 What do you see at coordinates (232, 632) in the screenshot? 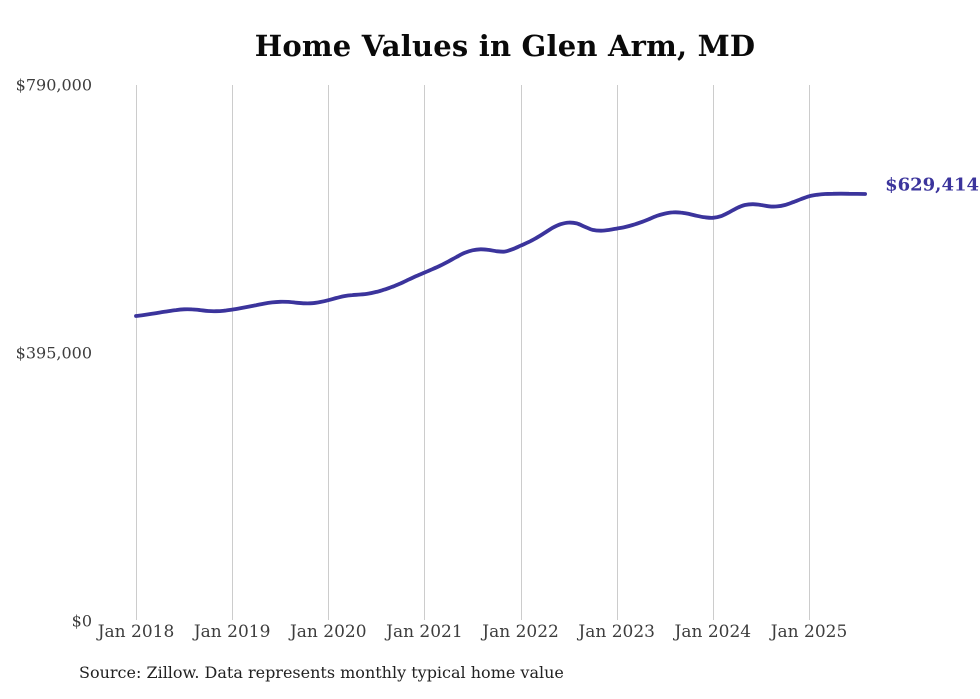
I see `x-tick-jan-2019: Jan 2019` at bounding box center [232, 632].